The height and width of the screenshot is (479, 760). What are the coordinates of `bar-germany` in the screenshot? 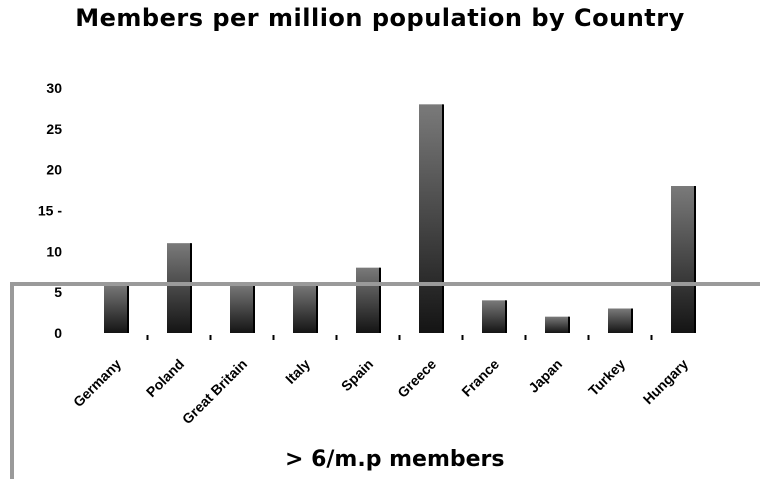 It's located at (116, 308).